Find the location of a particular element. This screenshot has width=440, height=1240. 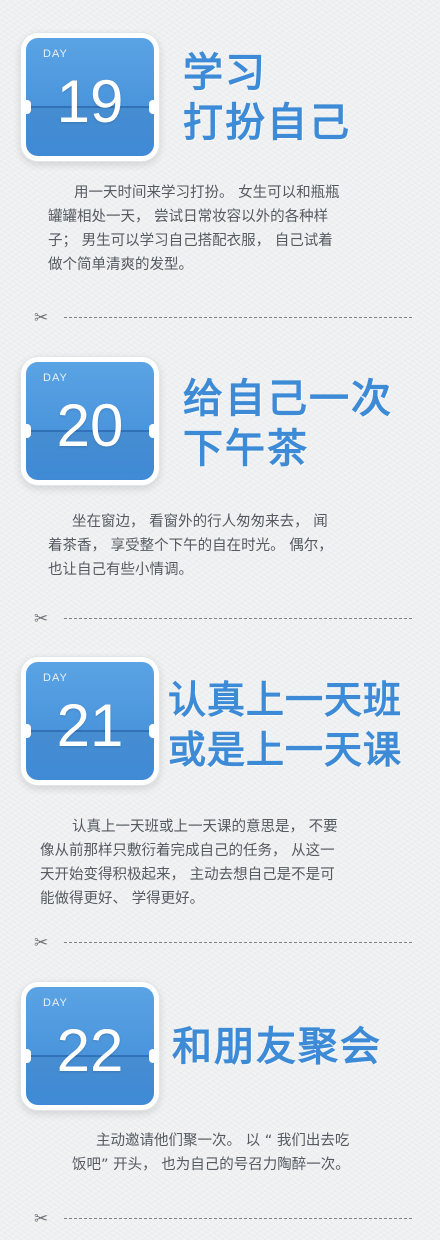

body-line: 饭吧” 开头， 也为自己的号召力陶醉一次。 is located at coordinates (211, 1165).